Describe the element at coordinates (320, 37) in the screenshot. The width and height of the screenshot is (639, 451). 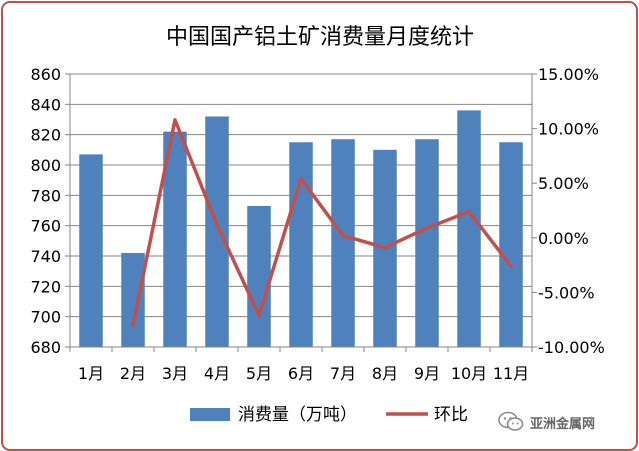
I see `chart-title: 中国国产铝土矿消费量月度统计` at that location.